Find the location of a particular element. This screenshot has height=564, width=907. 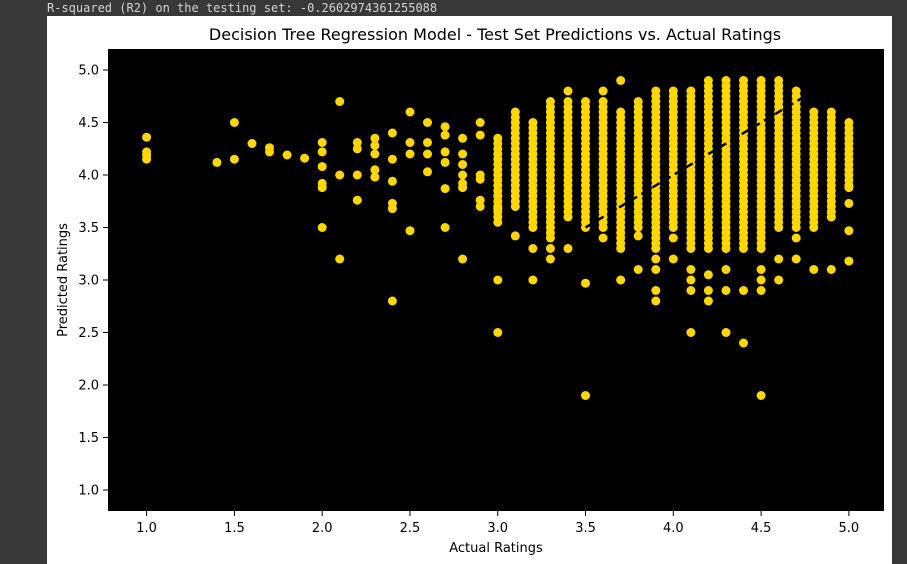

x-tick-label: 4.5 is located at coordinates (761, 528).